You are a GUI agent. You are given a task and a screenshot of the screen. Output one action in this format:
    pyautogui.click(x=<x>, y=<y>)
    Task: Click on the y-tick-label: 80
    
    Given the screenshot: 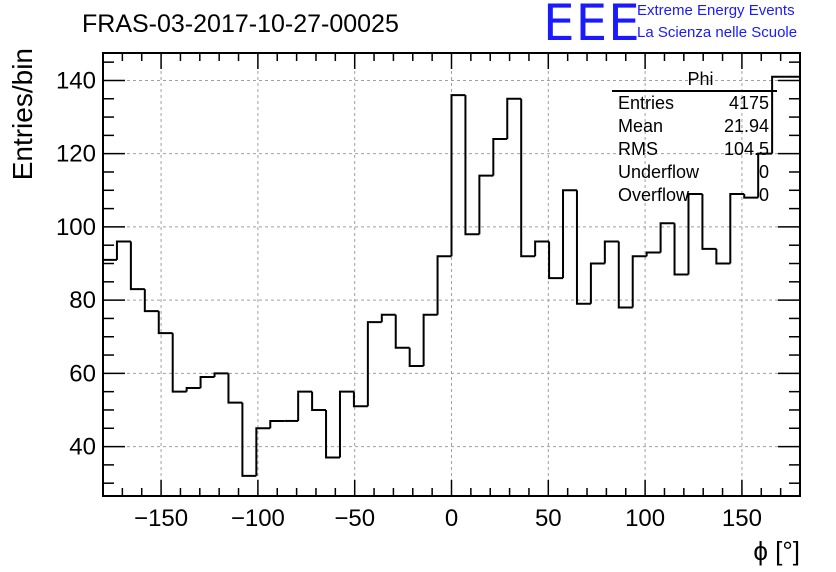 What is the action you would take?
    pyautogui.click(x=82, y=300)
    